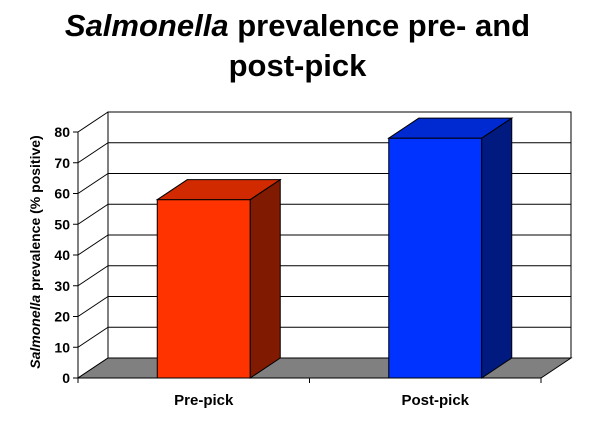 This screenshot has height=426, width=595. Describe the element at coordinates (62, 194) in the screenshot. I see `y-tick-label: 60` at that location.